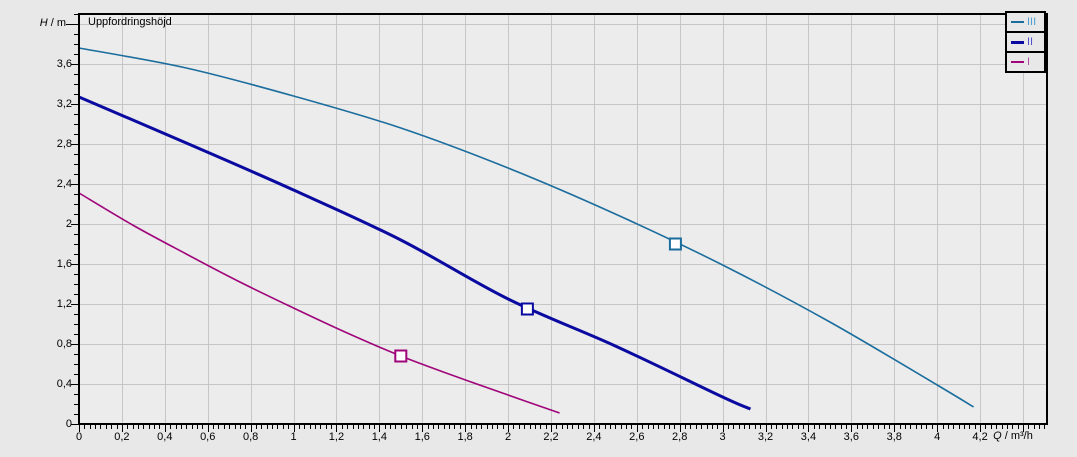 The width and height of the screenshot is (1077, 457). I want to click on x-tick-label: 3,6, so click(851, 437).